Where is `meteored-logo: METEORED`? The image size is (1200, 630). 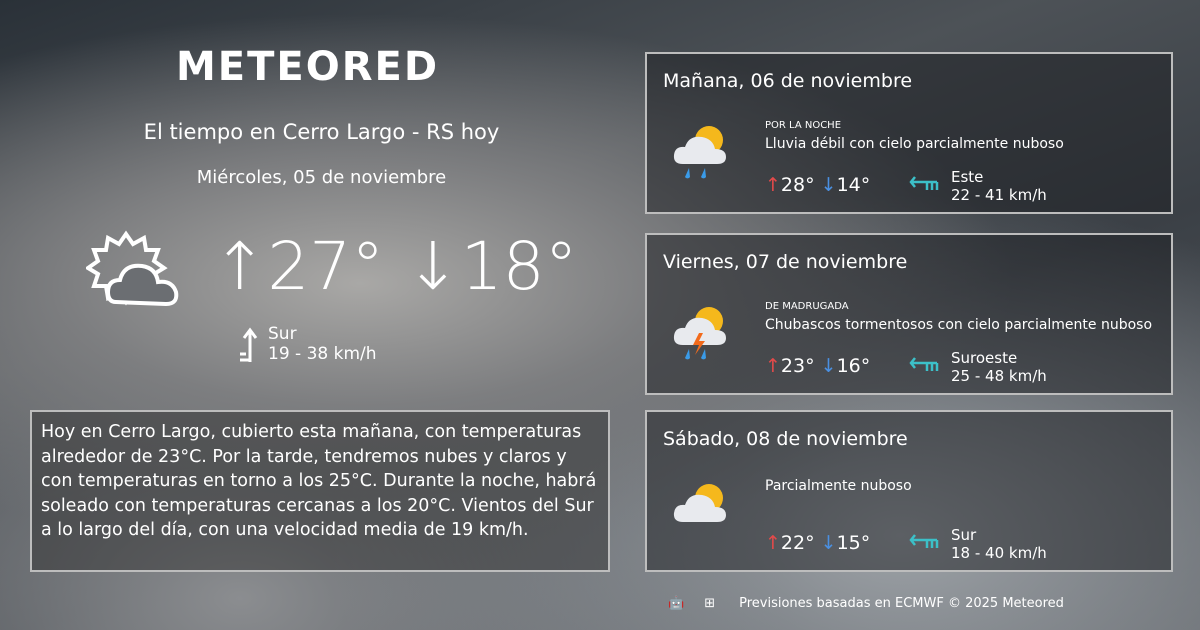 meteored-logo: METEORED is located at coordinates (308, 67).